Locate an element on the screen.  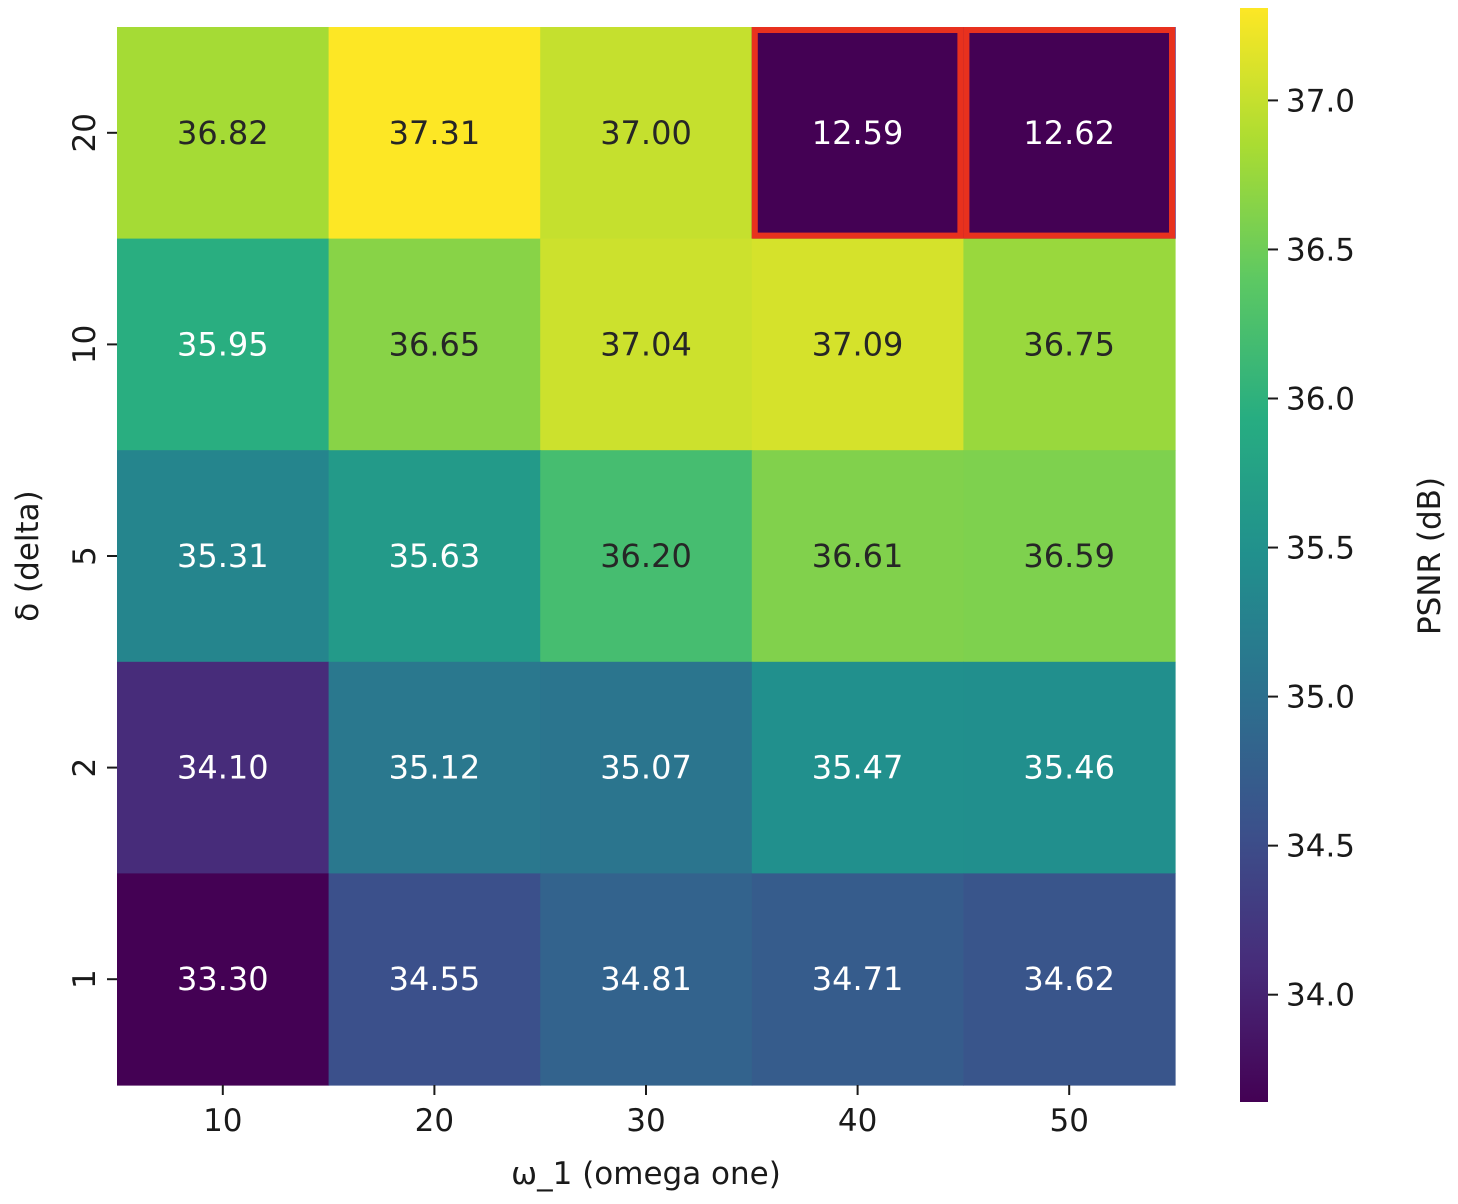
cell-value-label: 33.30 is located at coordinates (223, 979).